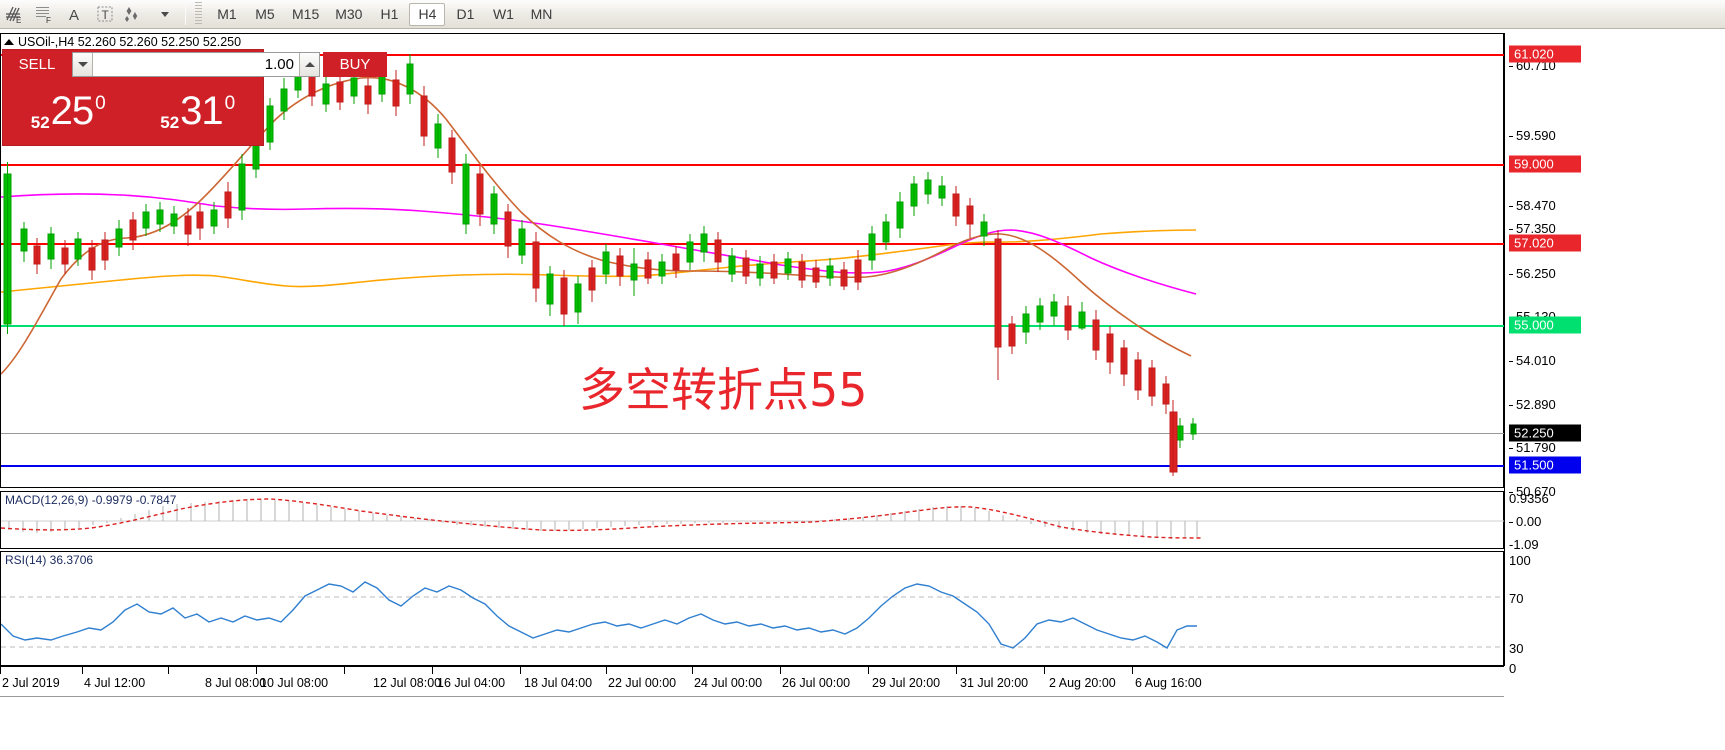 This screenshot has height=750, width=1725. Describe the element at coordinates (170, 122) in the screenshot. I see `buy-price-prefix: 52` at that location.